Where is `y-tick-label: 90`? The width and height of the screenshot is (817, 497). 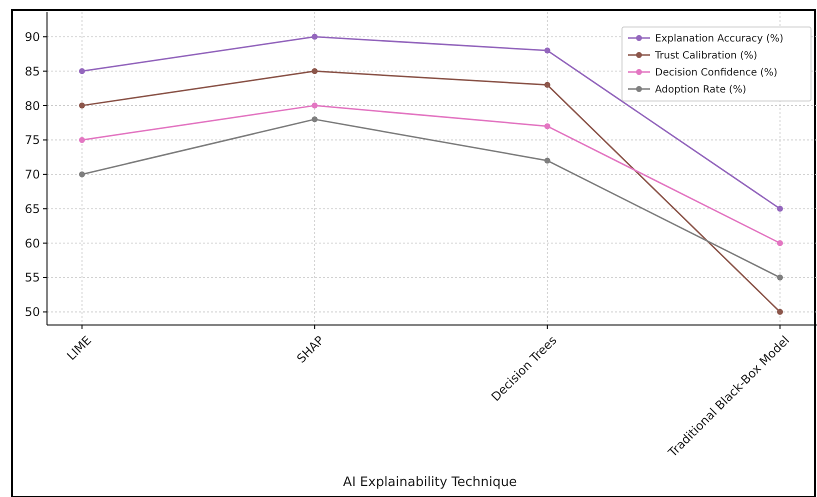
y-tick-label: 90 is located at coordinates (32, 37).